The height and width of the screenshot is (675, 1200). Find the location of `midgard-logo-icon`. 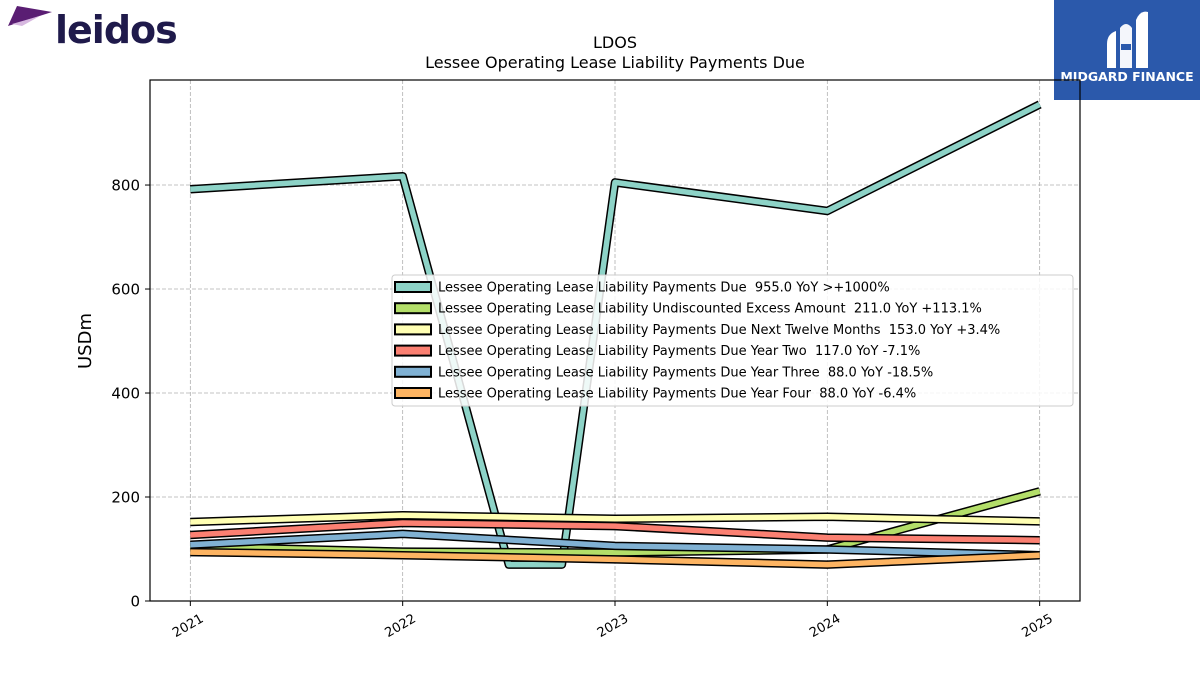

midgard-logo-icon is located at coordinates (1127, 39).